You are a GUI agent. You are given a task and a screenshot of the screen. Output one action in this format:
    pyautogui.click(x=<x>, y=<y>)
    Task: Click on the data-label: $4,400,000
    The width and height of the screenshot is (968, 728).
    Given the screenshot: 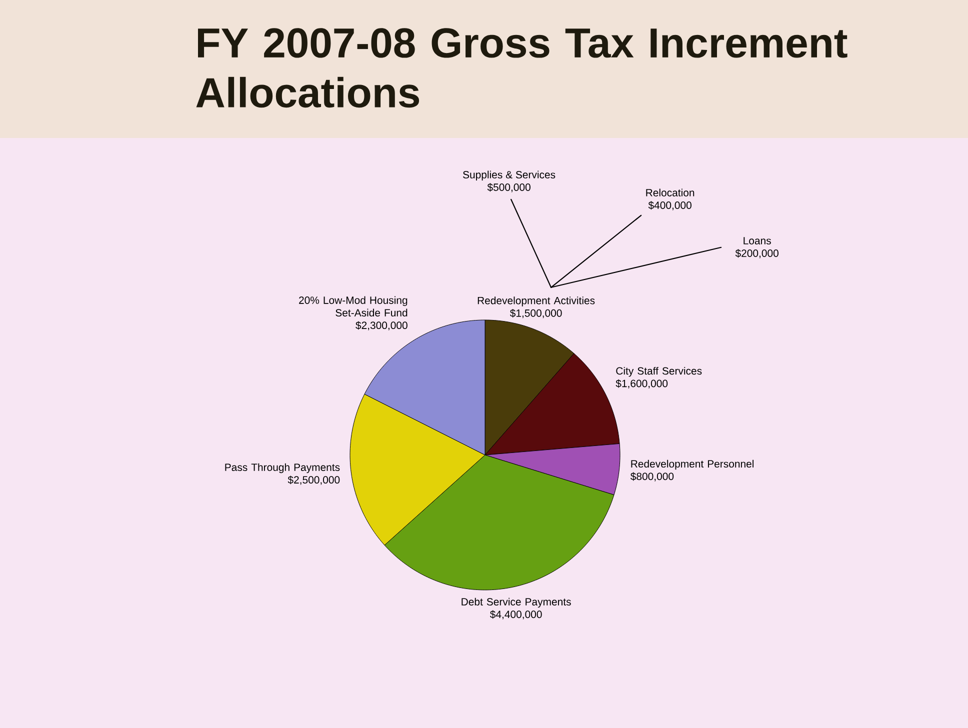 What is the action you would take?
    pyautogui.click(x=516, y=615)
    